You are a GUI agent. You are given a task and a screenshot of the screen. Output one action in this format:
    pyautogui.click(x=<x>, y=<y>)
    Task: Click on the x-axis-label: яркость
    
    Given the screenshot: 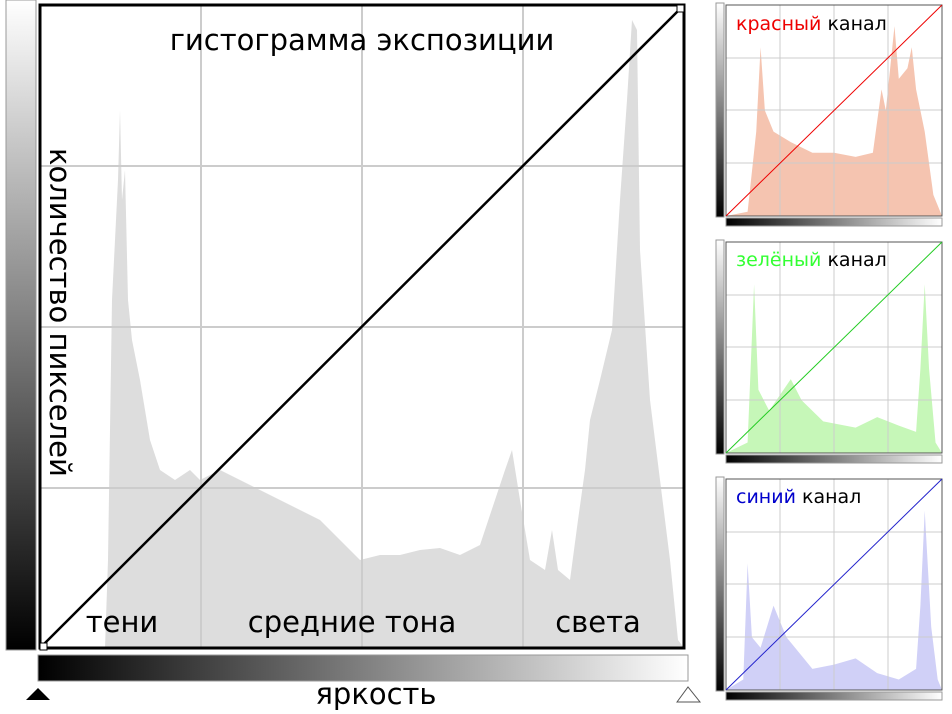 What is the action you would take?
    pyautogui.click(x=375, y=694)
    